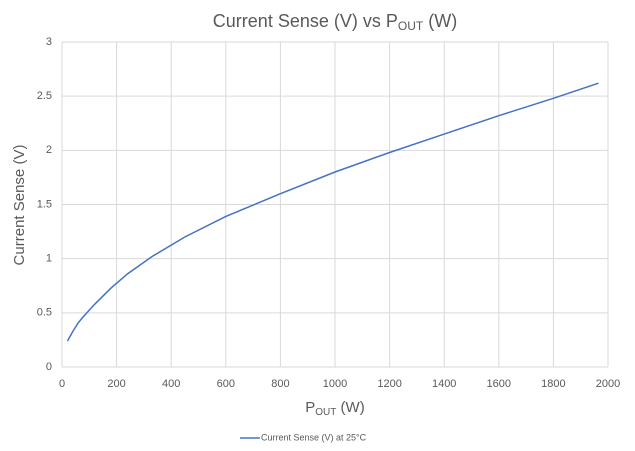 The height and width of the screenshot is (451, 635). Describe the element at coordinates (44, 204) in the screenshot. I see `y-tick-label: 1.5` at that location.